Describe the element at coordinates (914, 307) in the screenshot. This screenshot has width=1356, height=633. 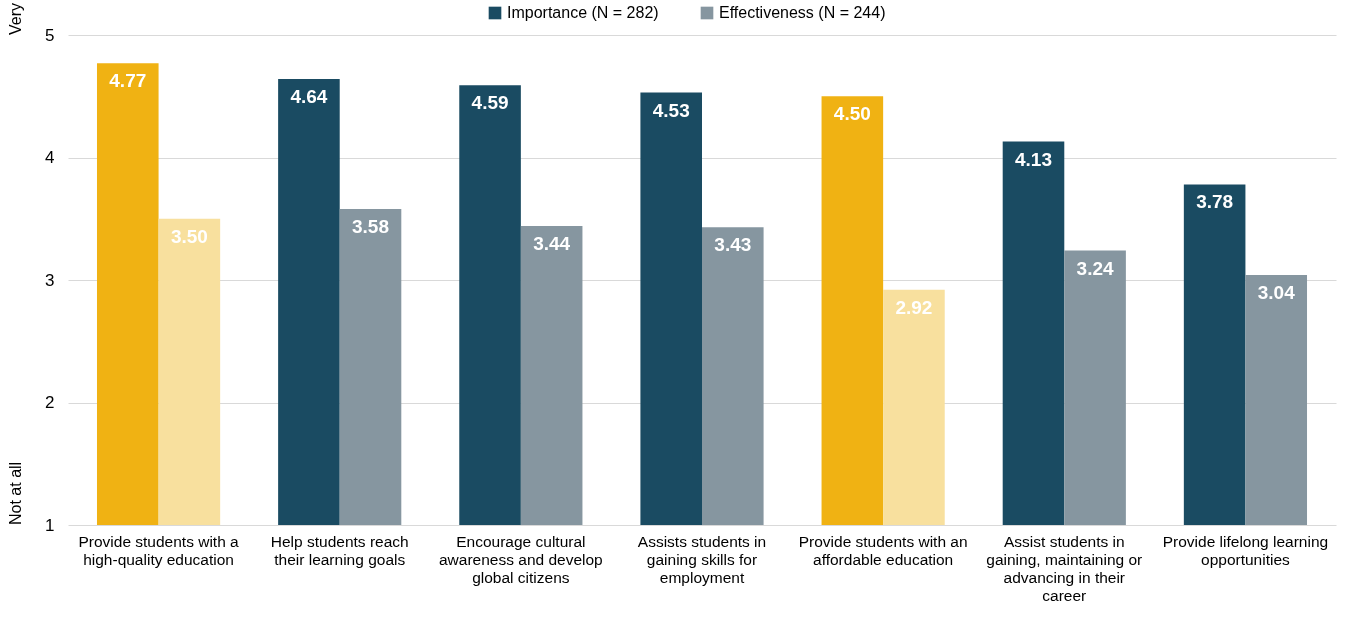
I see `data-label: 2.92` at that location.